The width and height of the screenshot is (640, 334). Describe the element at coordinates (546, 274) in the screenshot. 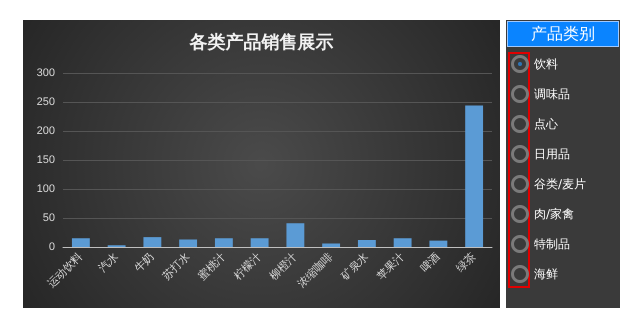

I see `text: 海鲜` at that location.